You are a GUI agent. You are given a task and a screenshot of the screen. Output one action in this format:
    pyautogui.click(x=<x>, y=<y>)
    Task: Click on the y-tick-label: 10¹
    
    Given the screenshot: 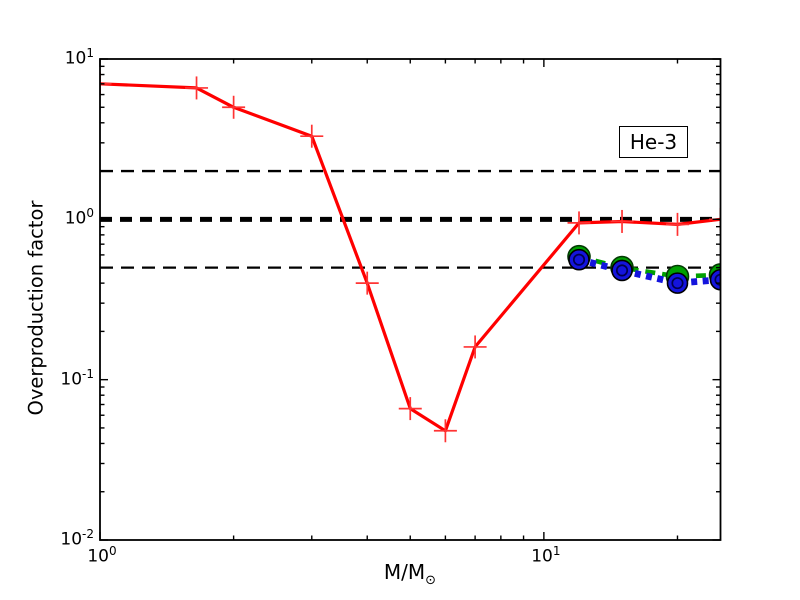 What is the action you would take?
    pyautogui.click(x=79, y=57)
    